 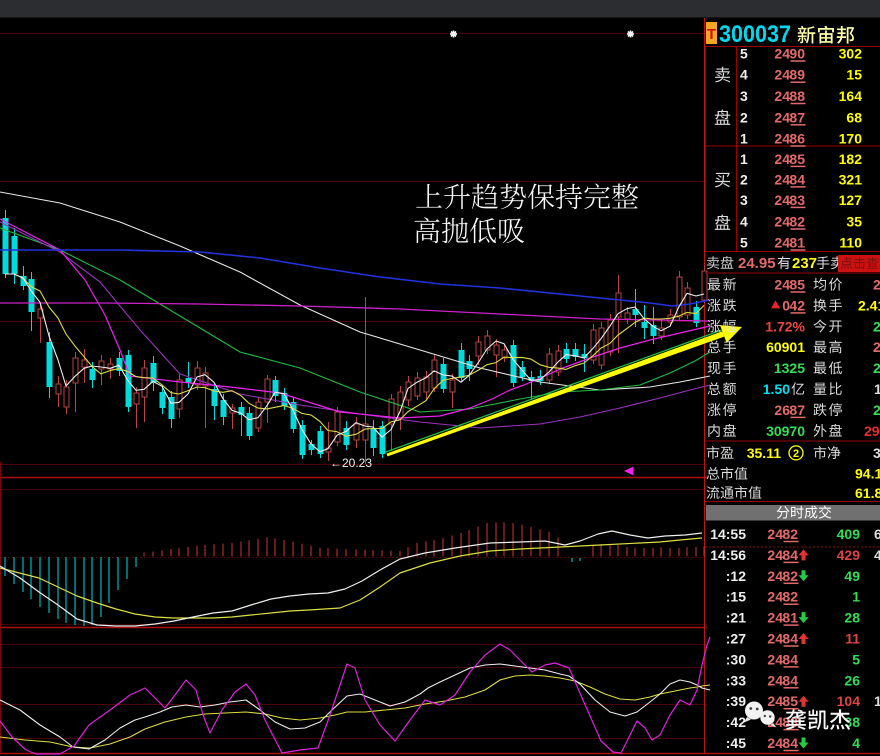 What do you see at coordinates (876, 347) in the screenshot?
I see `svg-text: 24.98` at bounding box center [876, 347].